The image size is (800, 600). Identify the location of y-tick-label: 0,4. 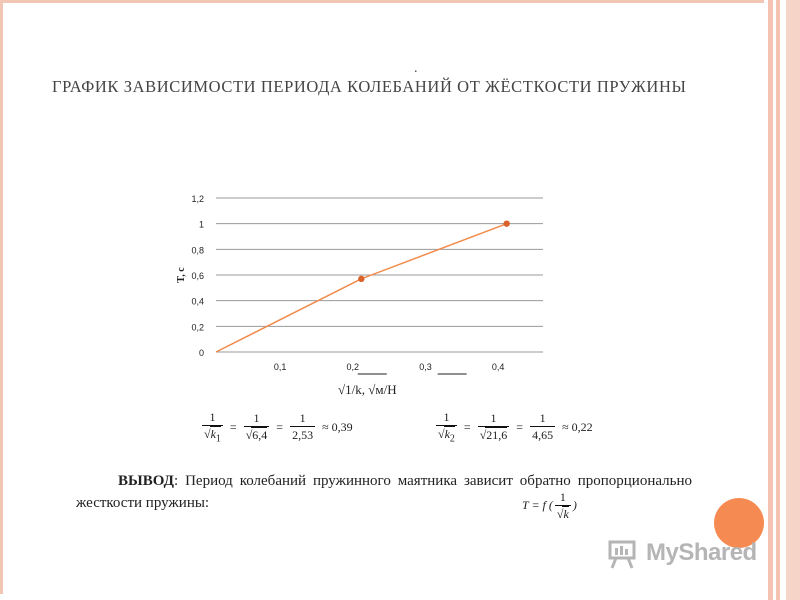
(197, 302).